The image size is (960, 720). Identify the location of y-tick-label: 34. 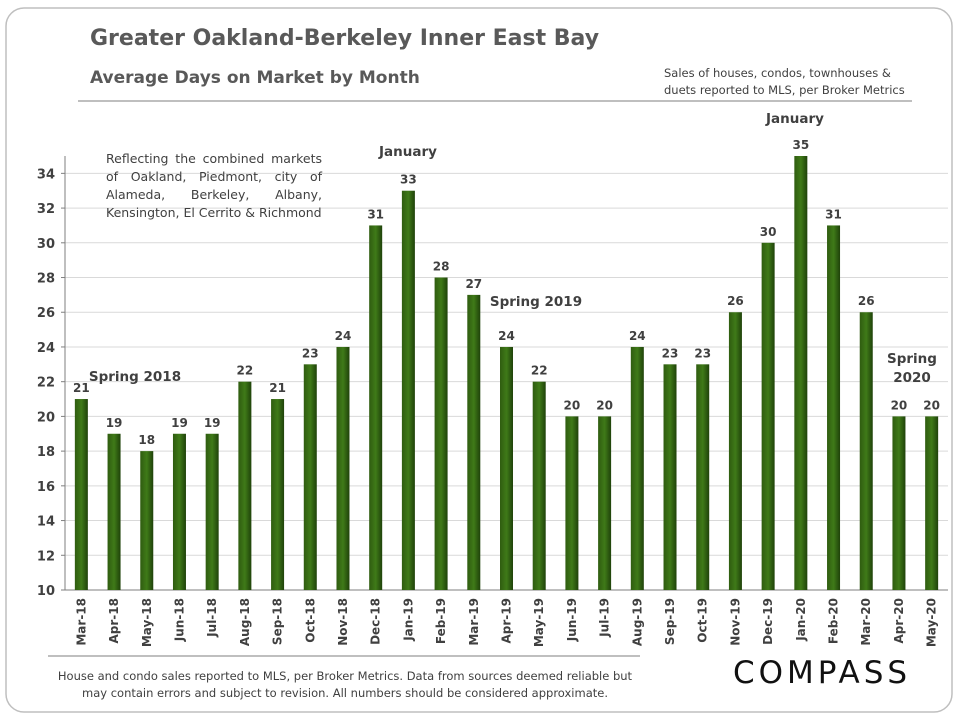
(46, 174).